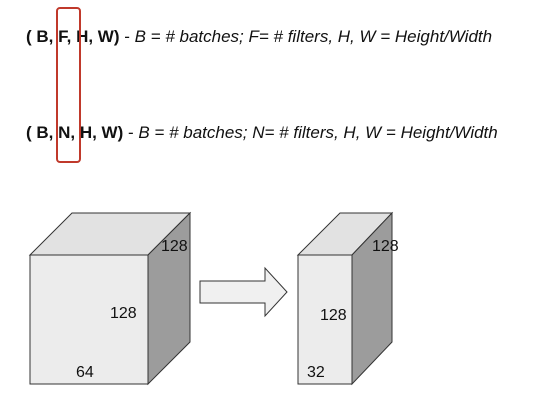 This screenshot has height=411, width=553. I want to click on volume-cube-small: 128 128 32, so click(348, 298).